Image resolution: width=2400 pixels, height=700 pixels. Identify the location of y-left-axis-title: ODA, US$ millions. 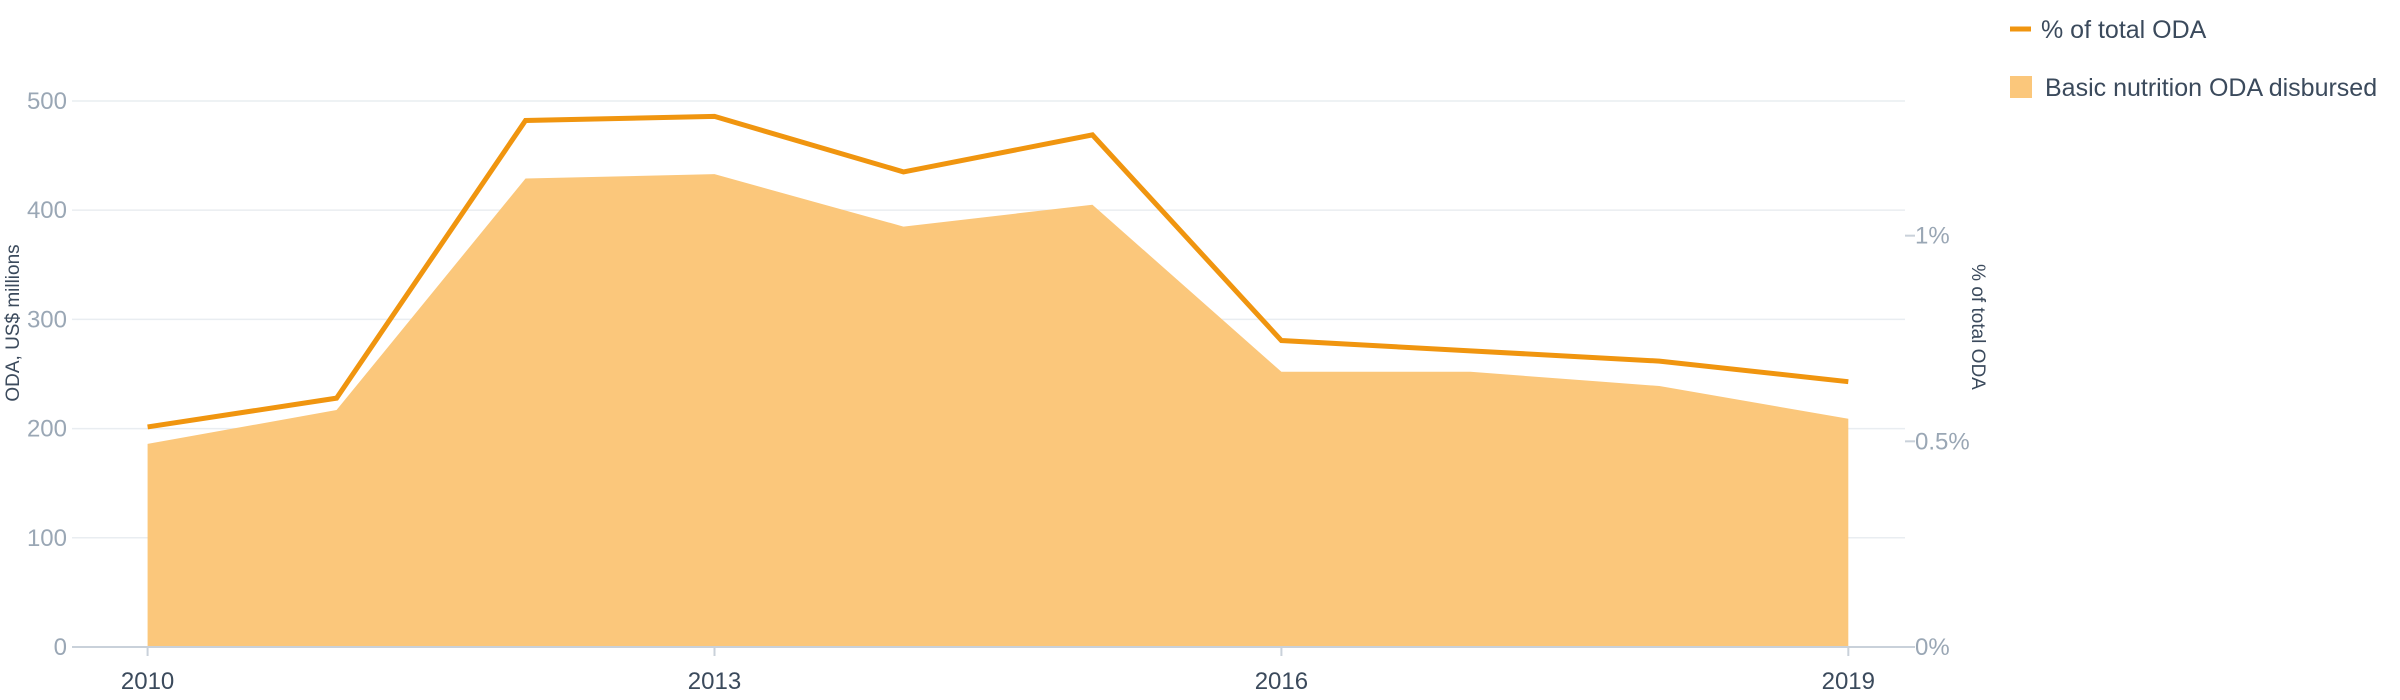
(13, 322).